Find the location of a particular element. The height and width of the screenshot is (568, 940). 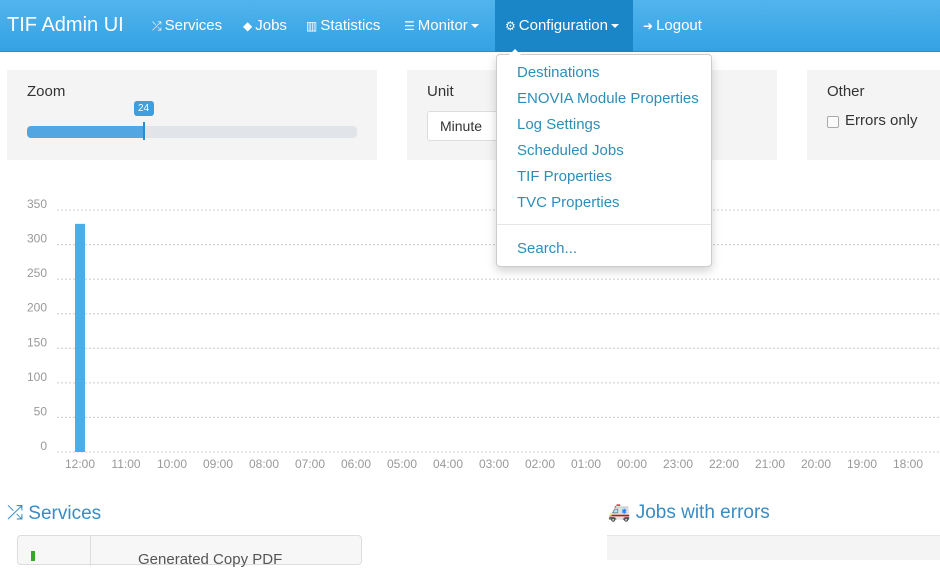

service-name: Generated Copy PDF is located at coordinates (210, 559).